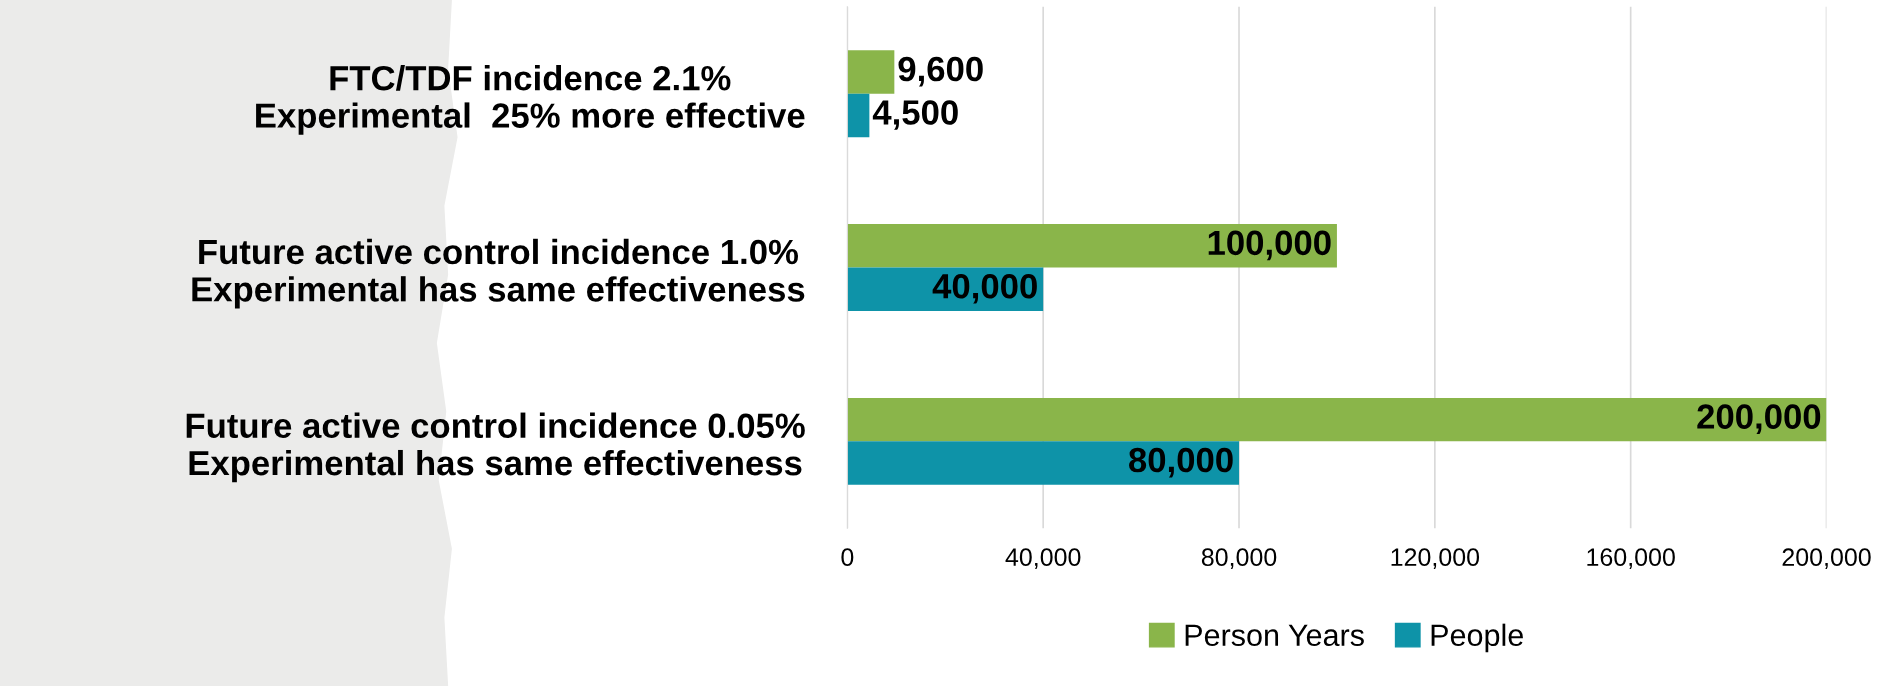 The height and width of the screenshot is (686, 1883). Describe the element at coordinates (1239, 558) in the screenshot. I see `x-tick-label: 80,000` at that location.